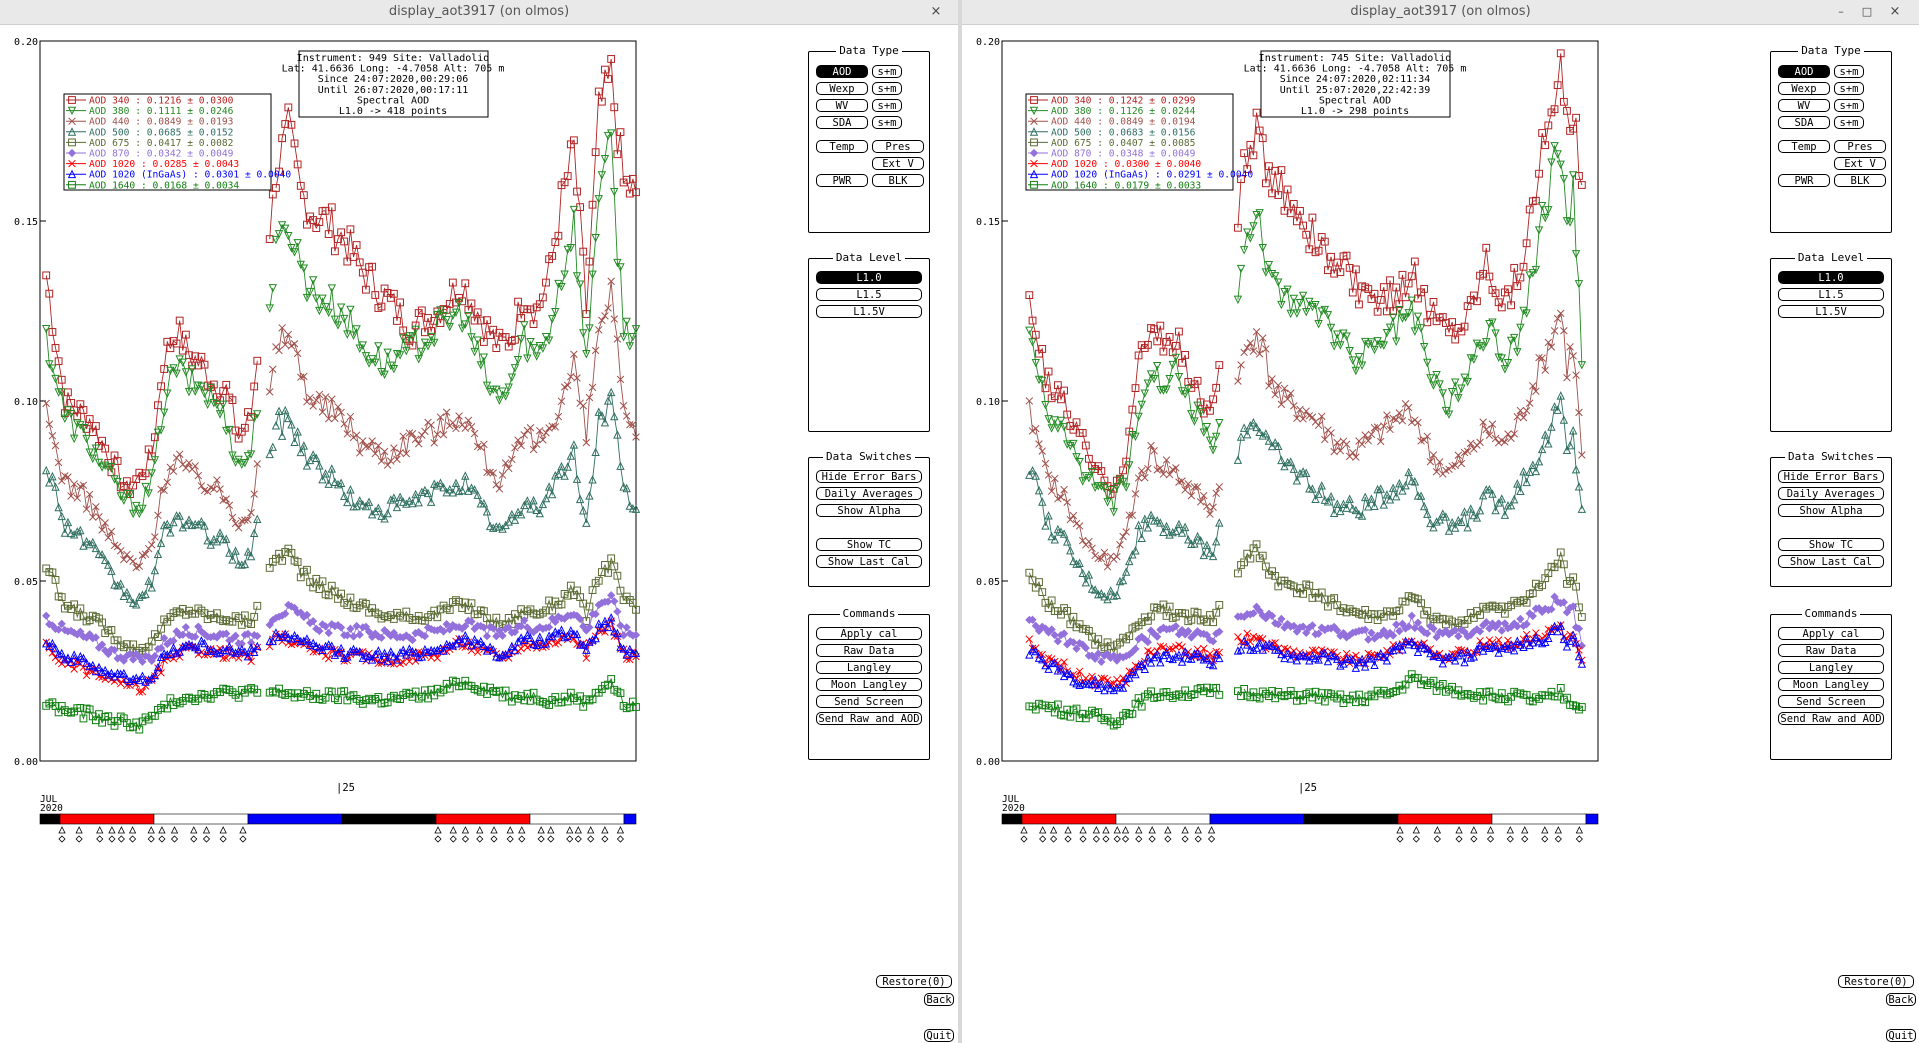 This screenshot has width=1919, height=1043. Describe the element at coordinates (1867, 11) in the screenshot. I see `maximize-window-button: □` at that location.